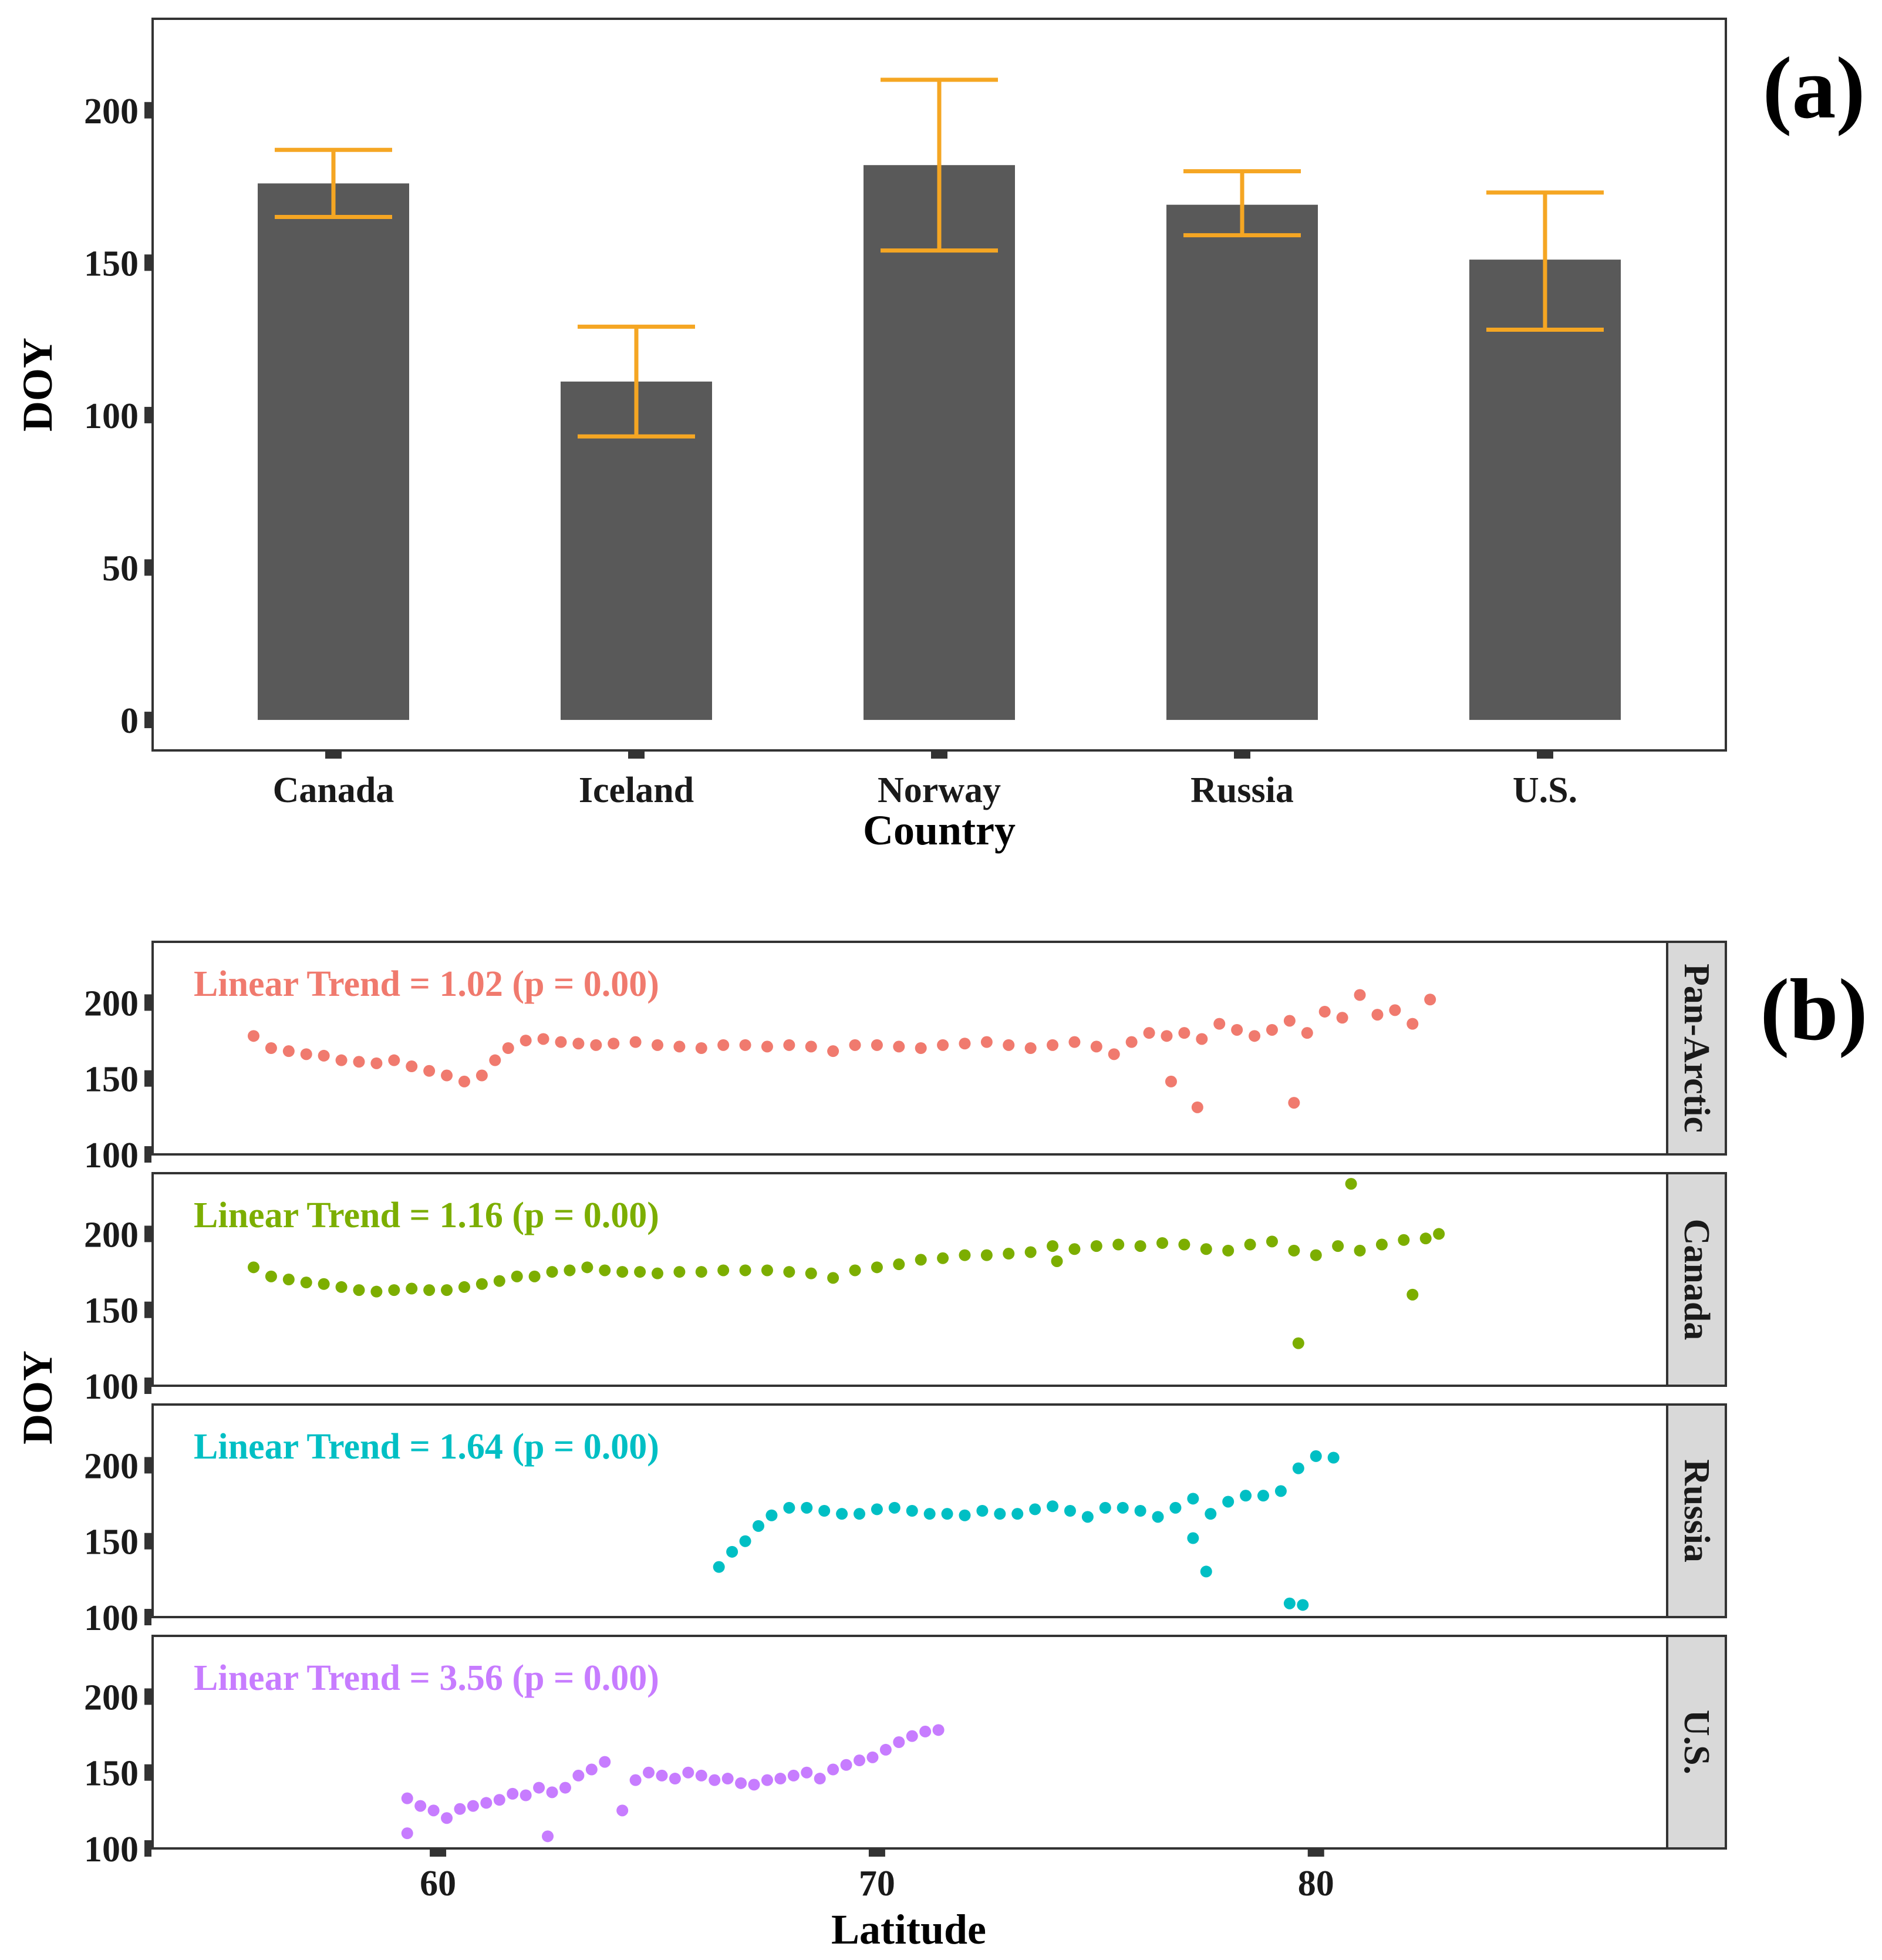 This screenshot has height=1960, width=1882. What do you see at coordinates (112, 1542) in the screenshot?
I see `y-tick-label: 150` at bounding box center [112, 1542].